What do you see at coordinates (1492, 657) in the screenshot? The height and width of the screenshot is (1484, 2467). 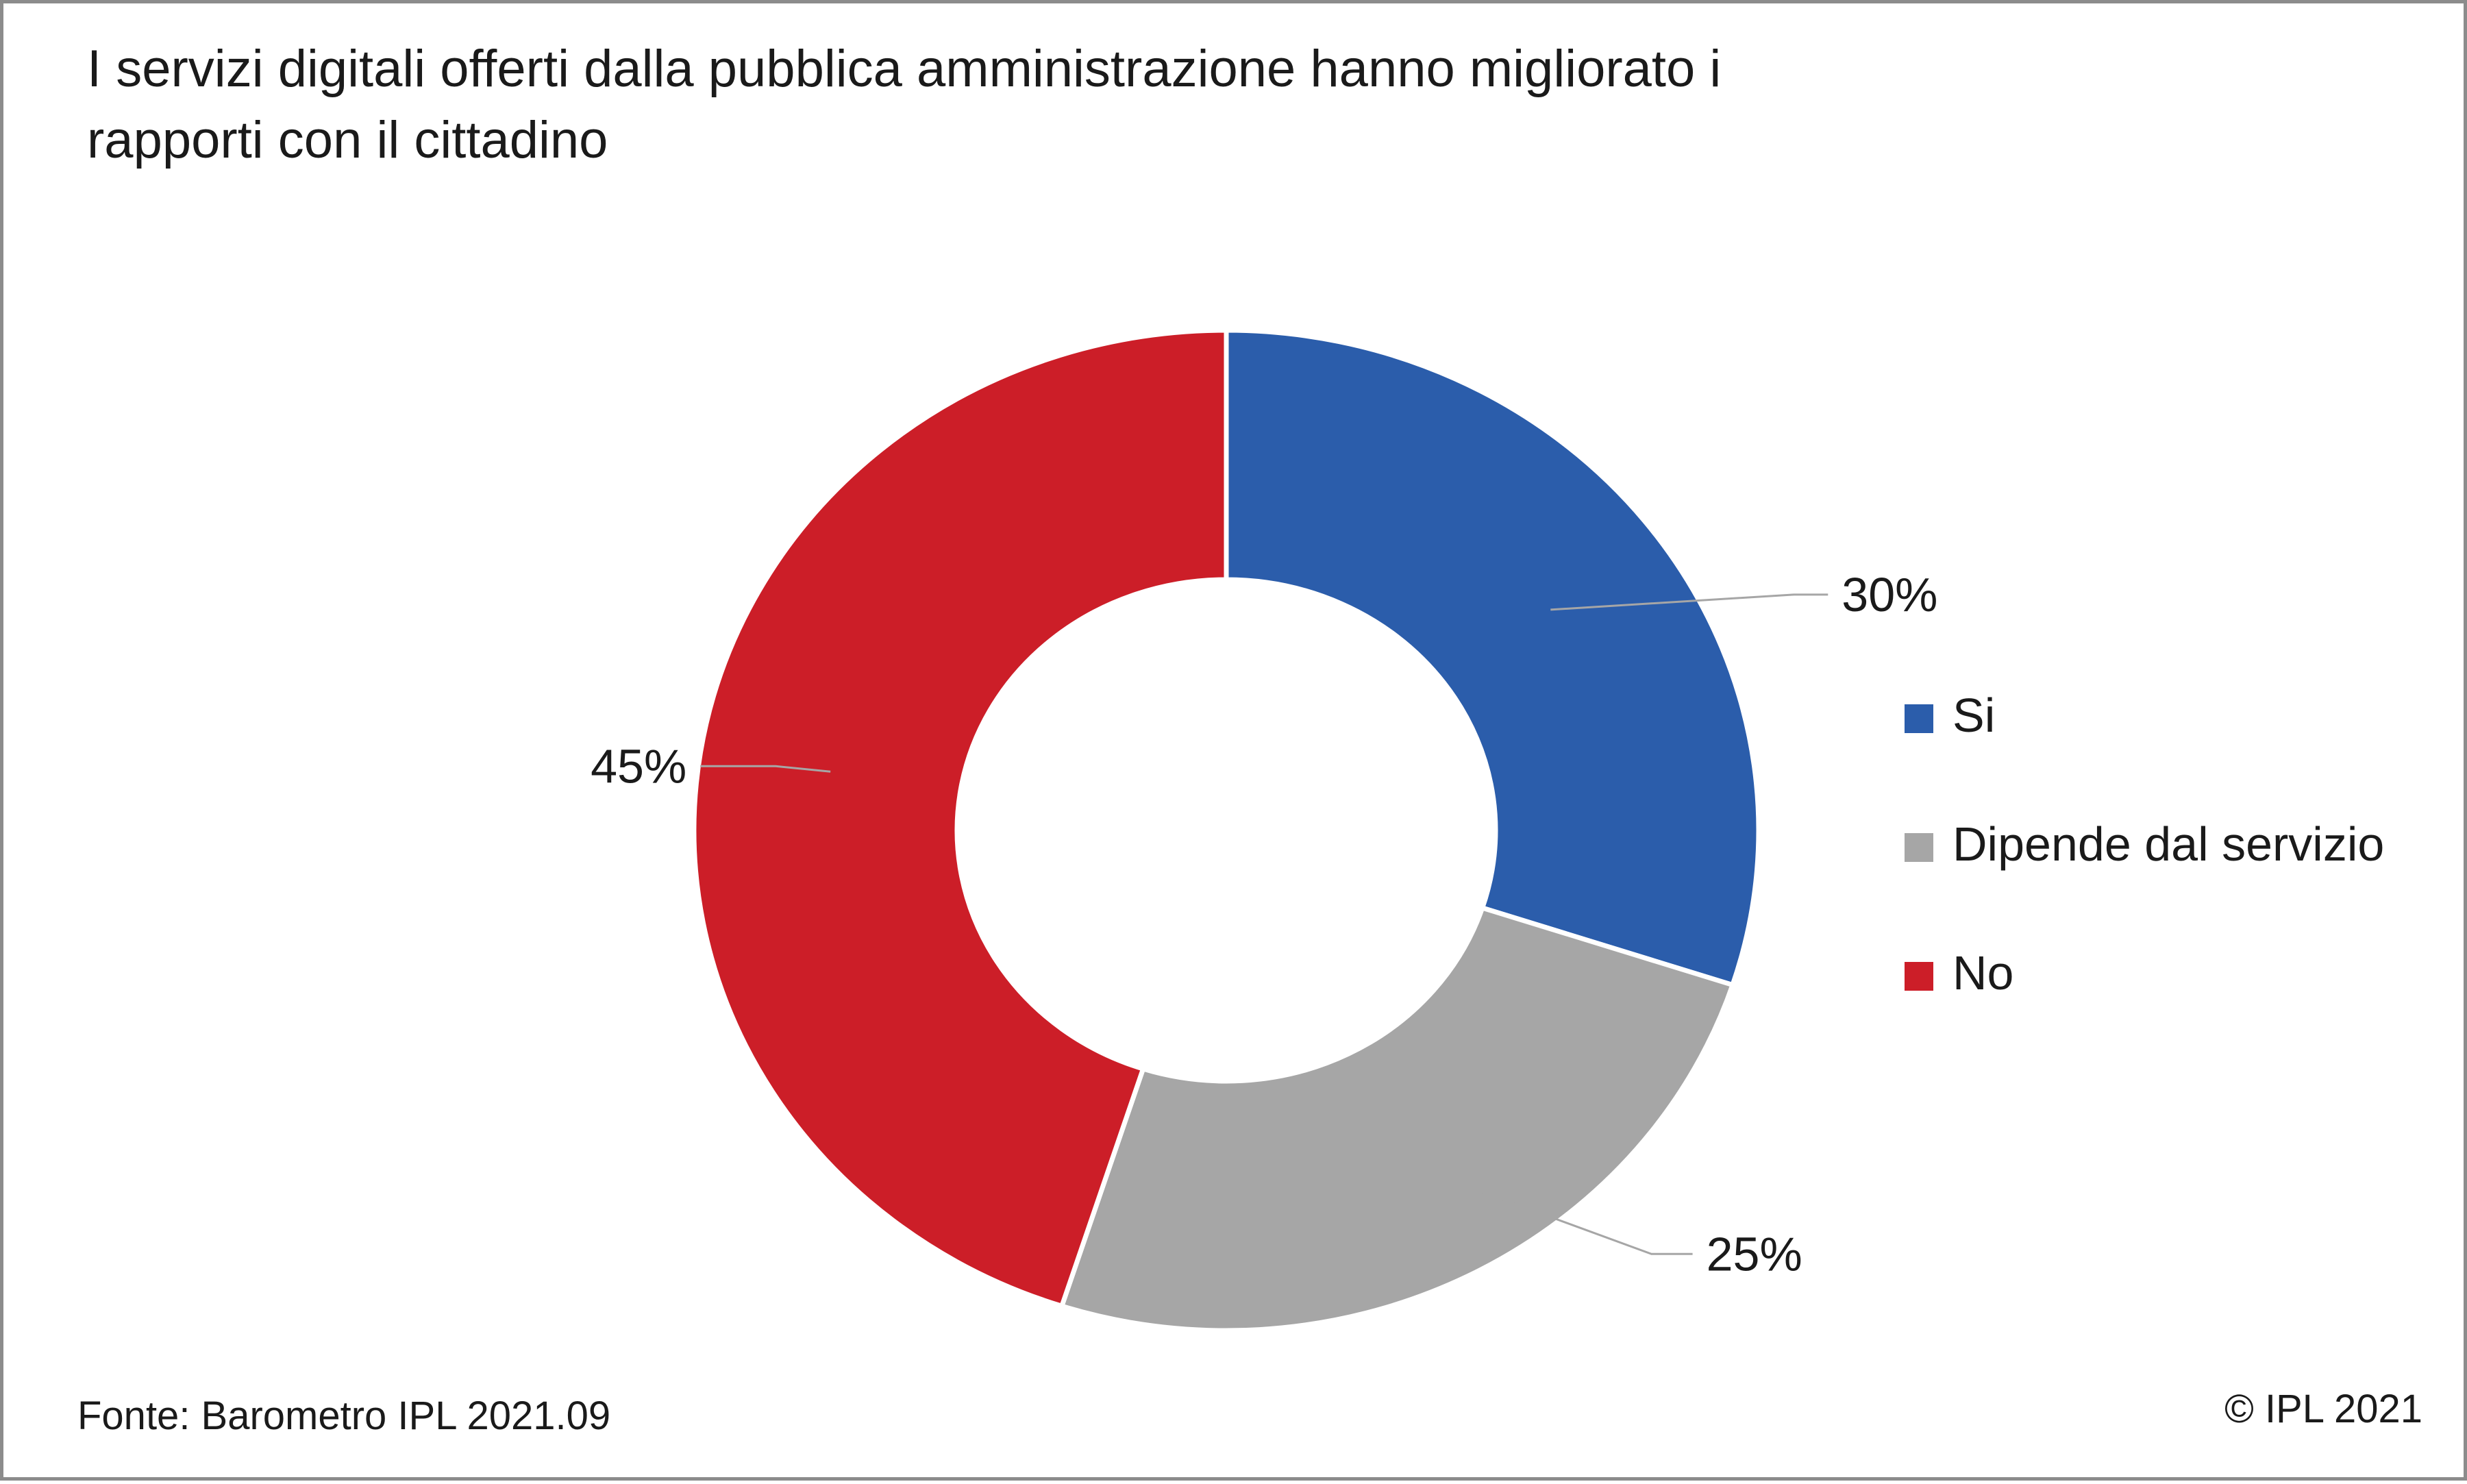 I see `slice-si` at bounding box center [1492, 657].